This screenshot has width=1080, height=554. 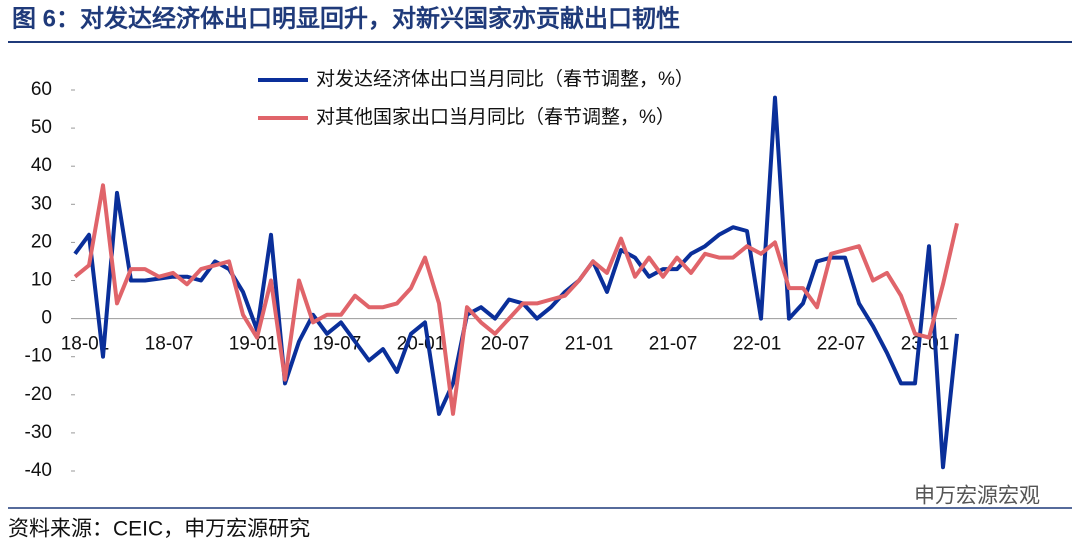 What do you see at coordinates (41, 203) in the screenshot?
I see `y-tick-label: 30` at bounding box center [41, 203].